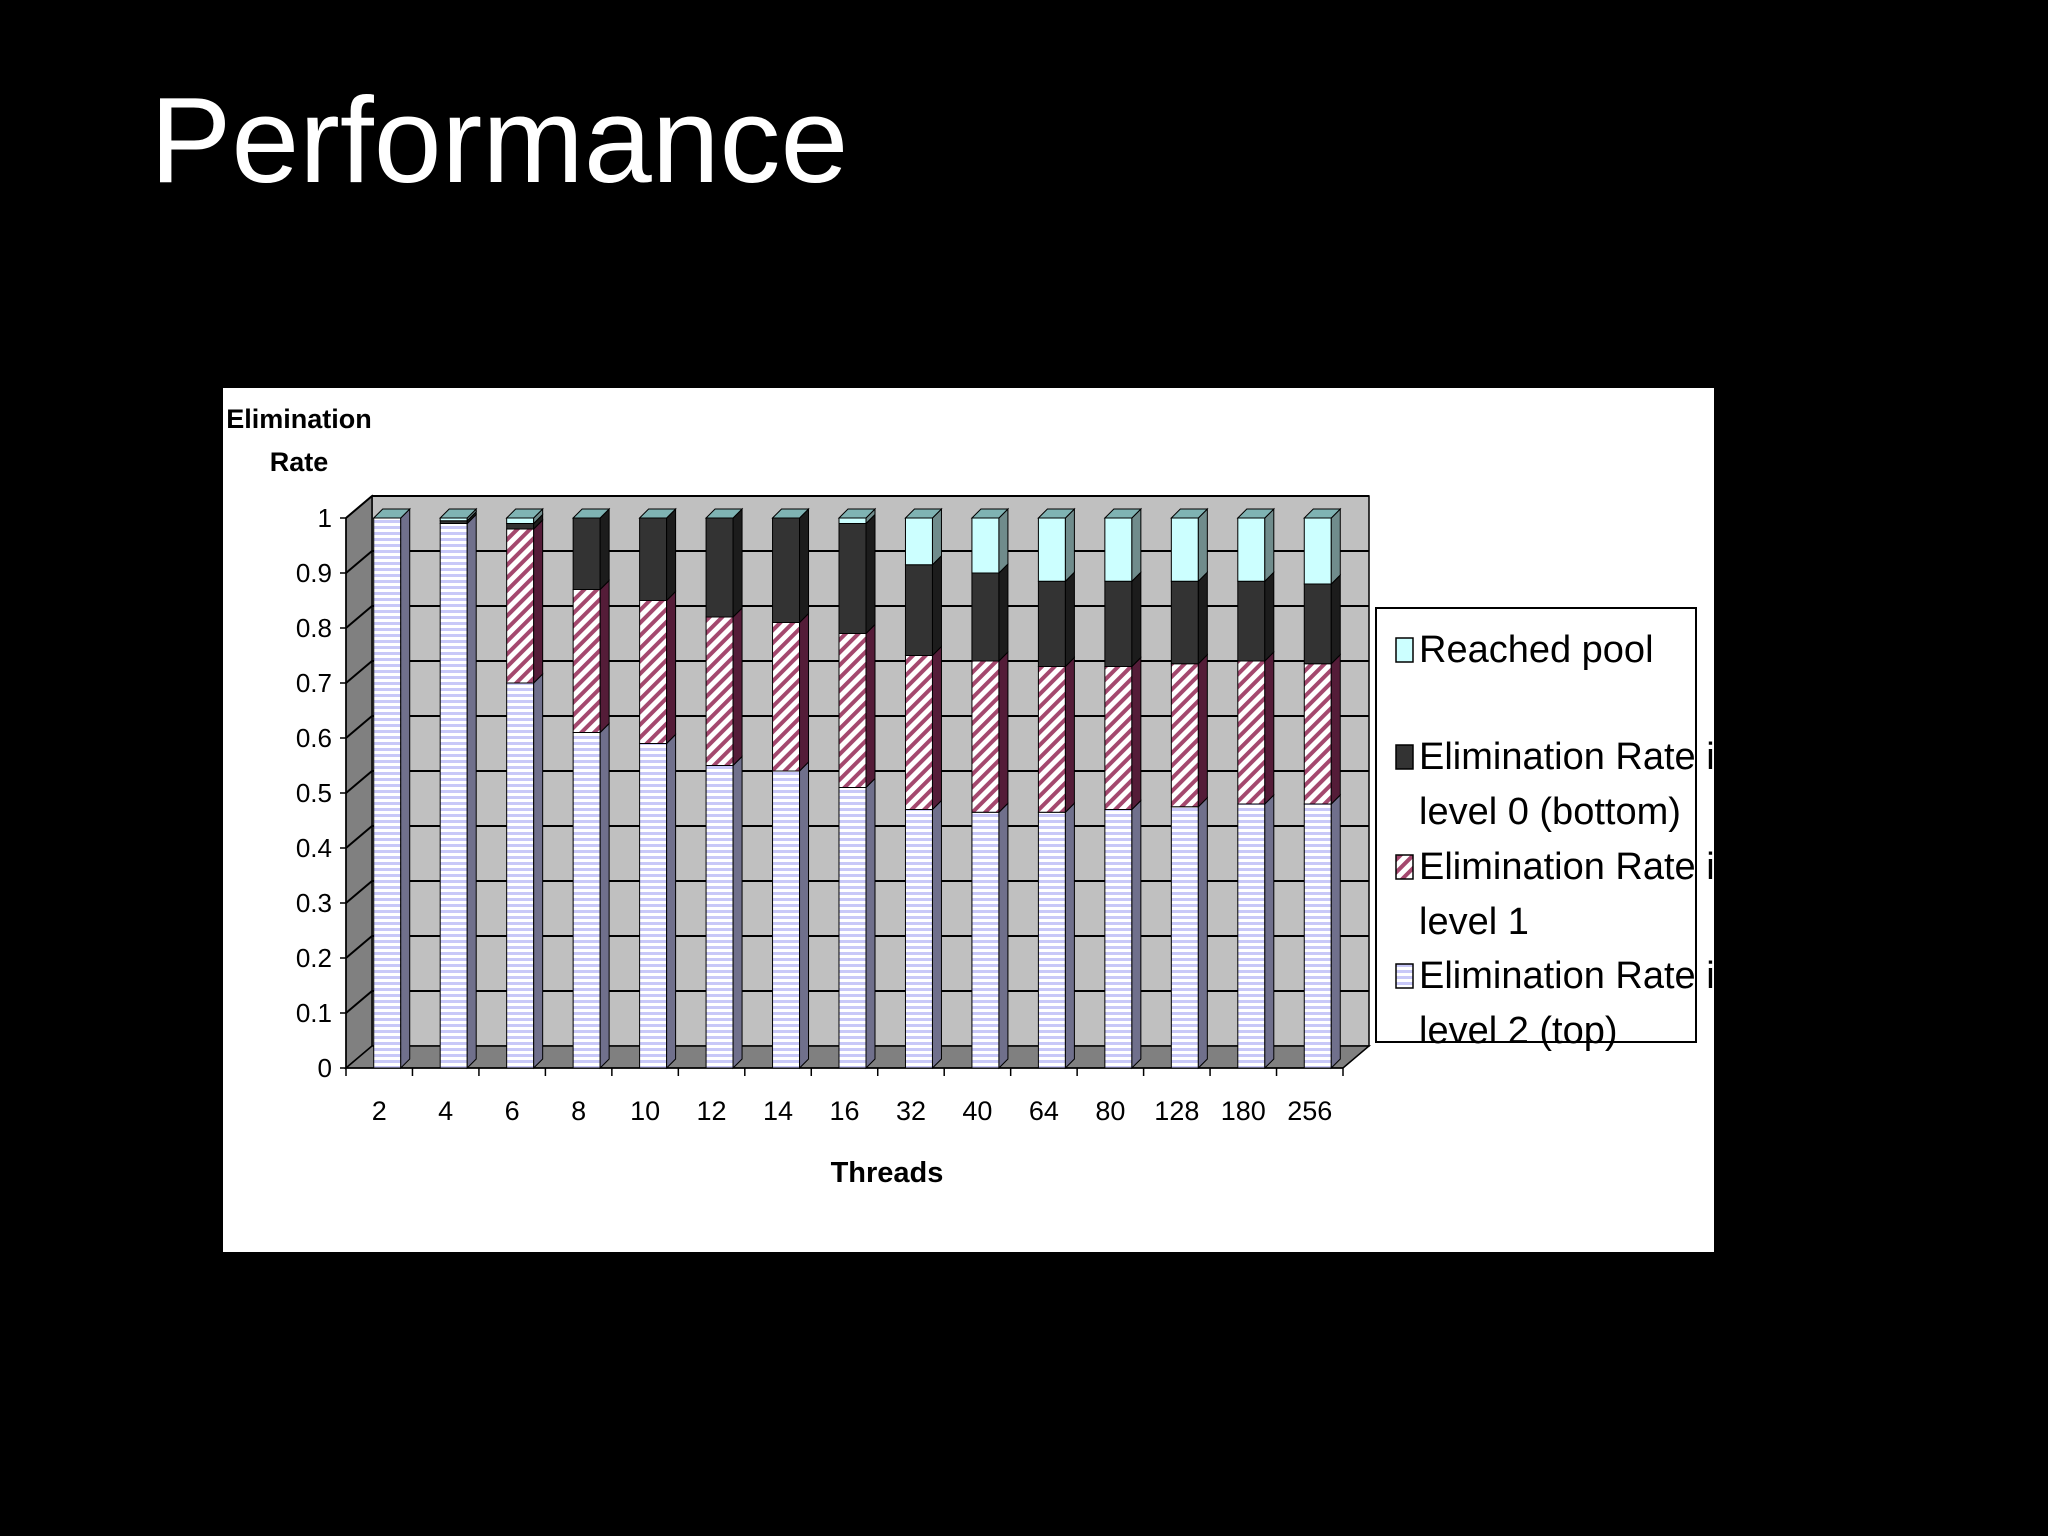 This screenshot has width=2048, height=1536. What do you see at coordinates (712, 1111) in the screenshot?
I see `x-tick-label: 12` at bounding box center [712, 1111].